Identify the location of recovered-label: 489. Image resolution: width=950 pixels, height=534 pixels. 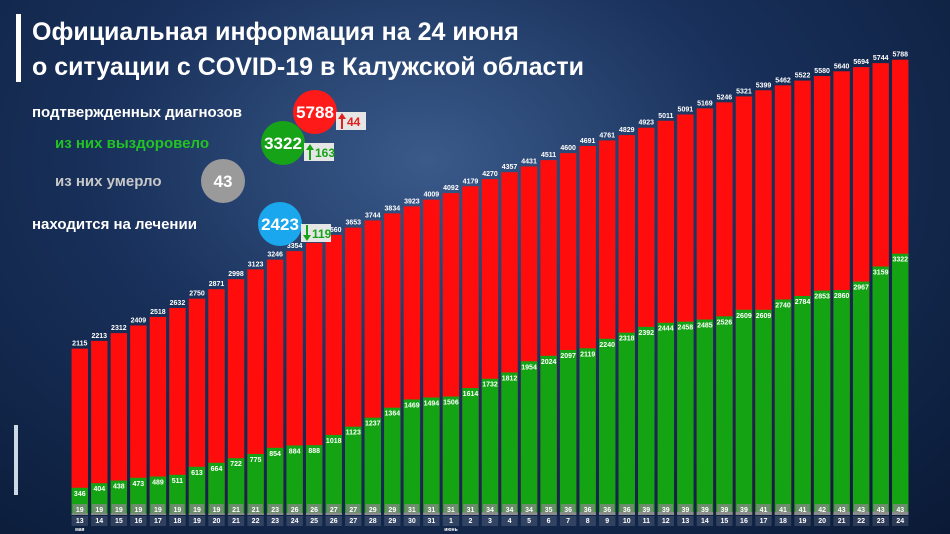
(158, 483).